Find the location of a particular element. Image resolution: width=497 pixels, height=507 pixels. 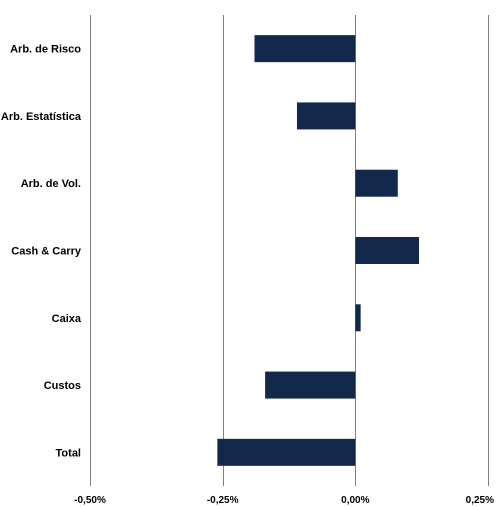

category-label: Total is located at coordinates (68, 453).